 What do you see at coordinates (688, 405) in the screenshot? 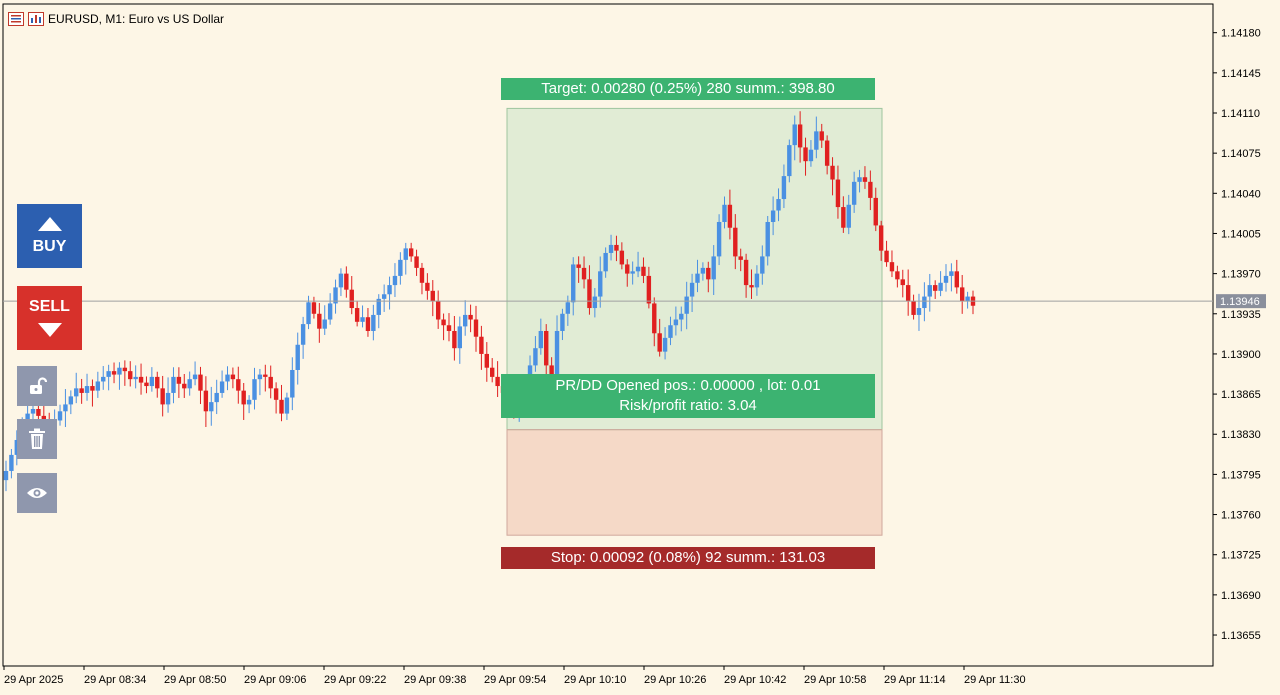
I see `position-info-line2: Risk/profit ratio: 3.04` at bounding box center [688, 405].